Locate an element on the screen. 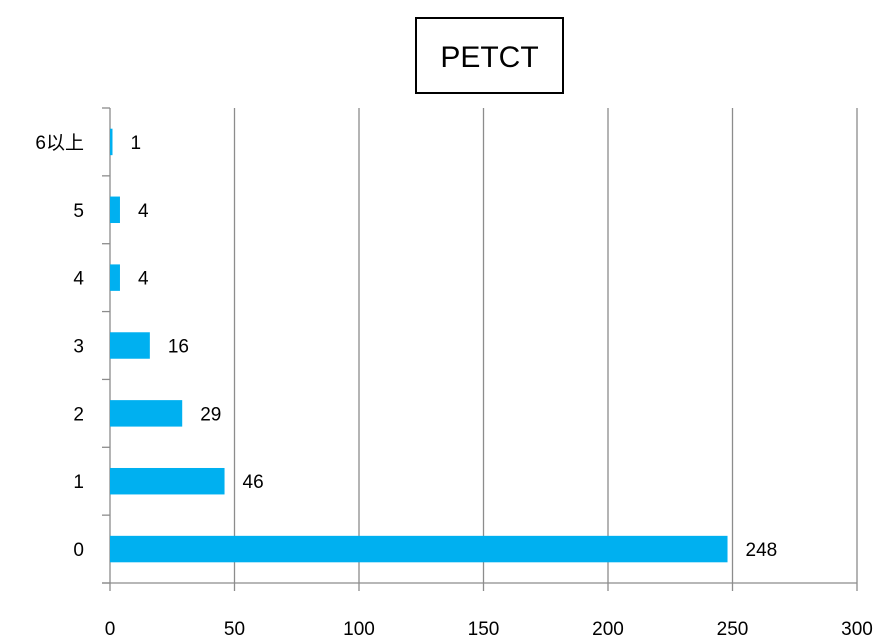 The width and height of the screenshot is (894, 639). data-label: 16 is located at coordinates (178, 347).